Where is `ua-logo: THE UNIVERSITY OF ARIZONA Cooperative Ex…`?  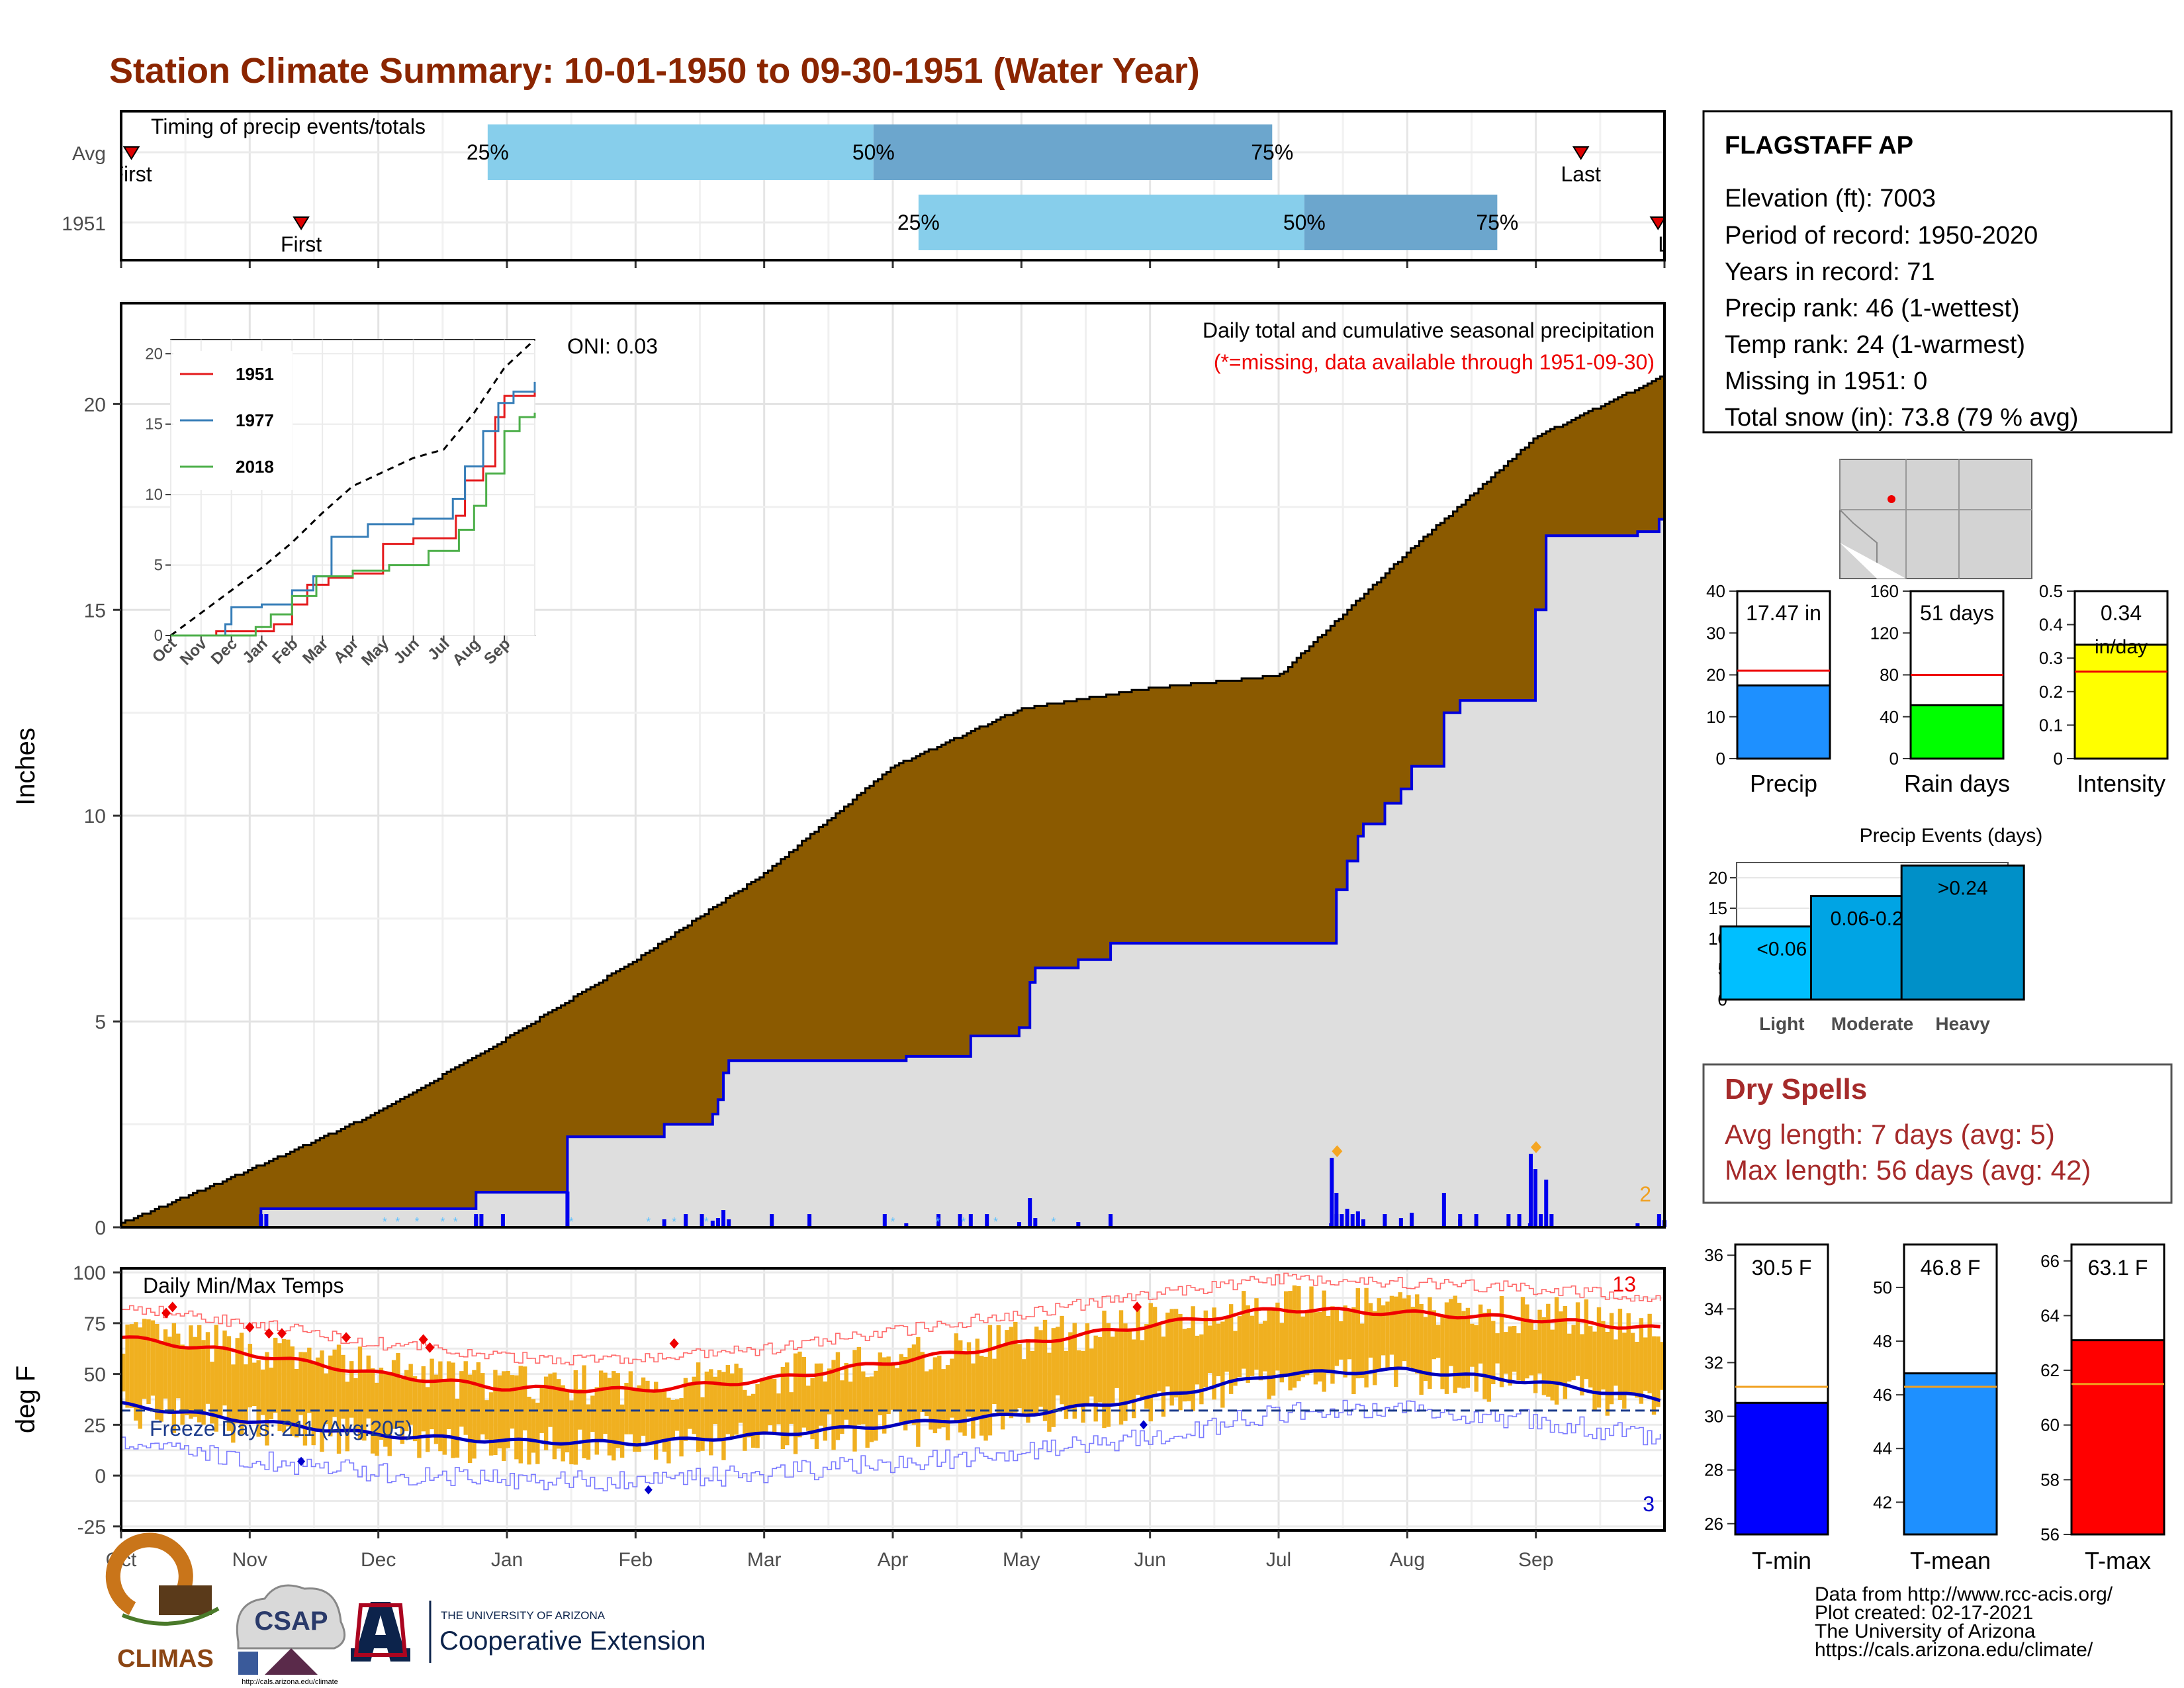 ua-logo: THE UNIVERSITY OF ARIZONA Cooperative Ex… is located at coordinates (528, 1632).